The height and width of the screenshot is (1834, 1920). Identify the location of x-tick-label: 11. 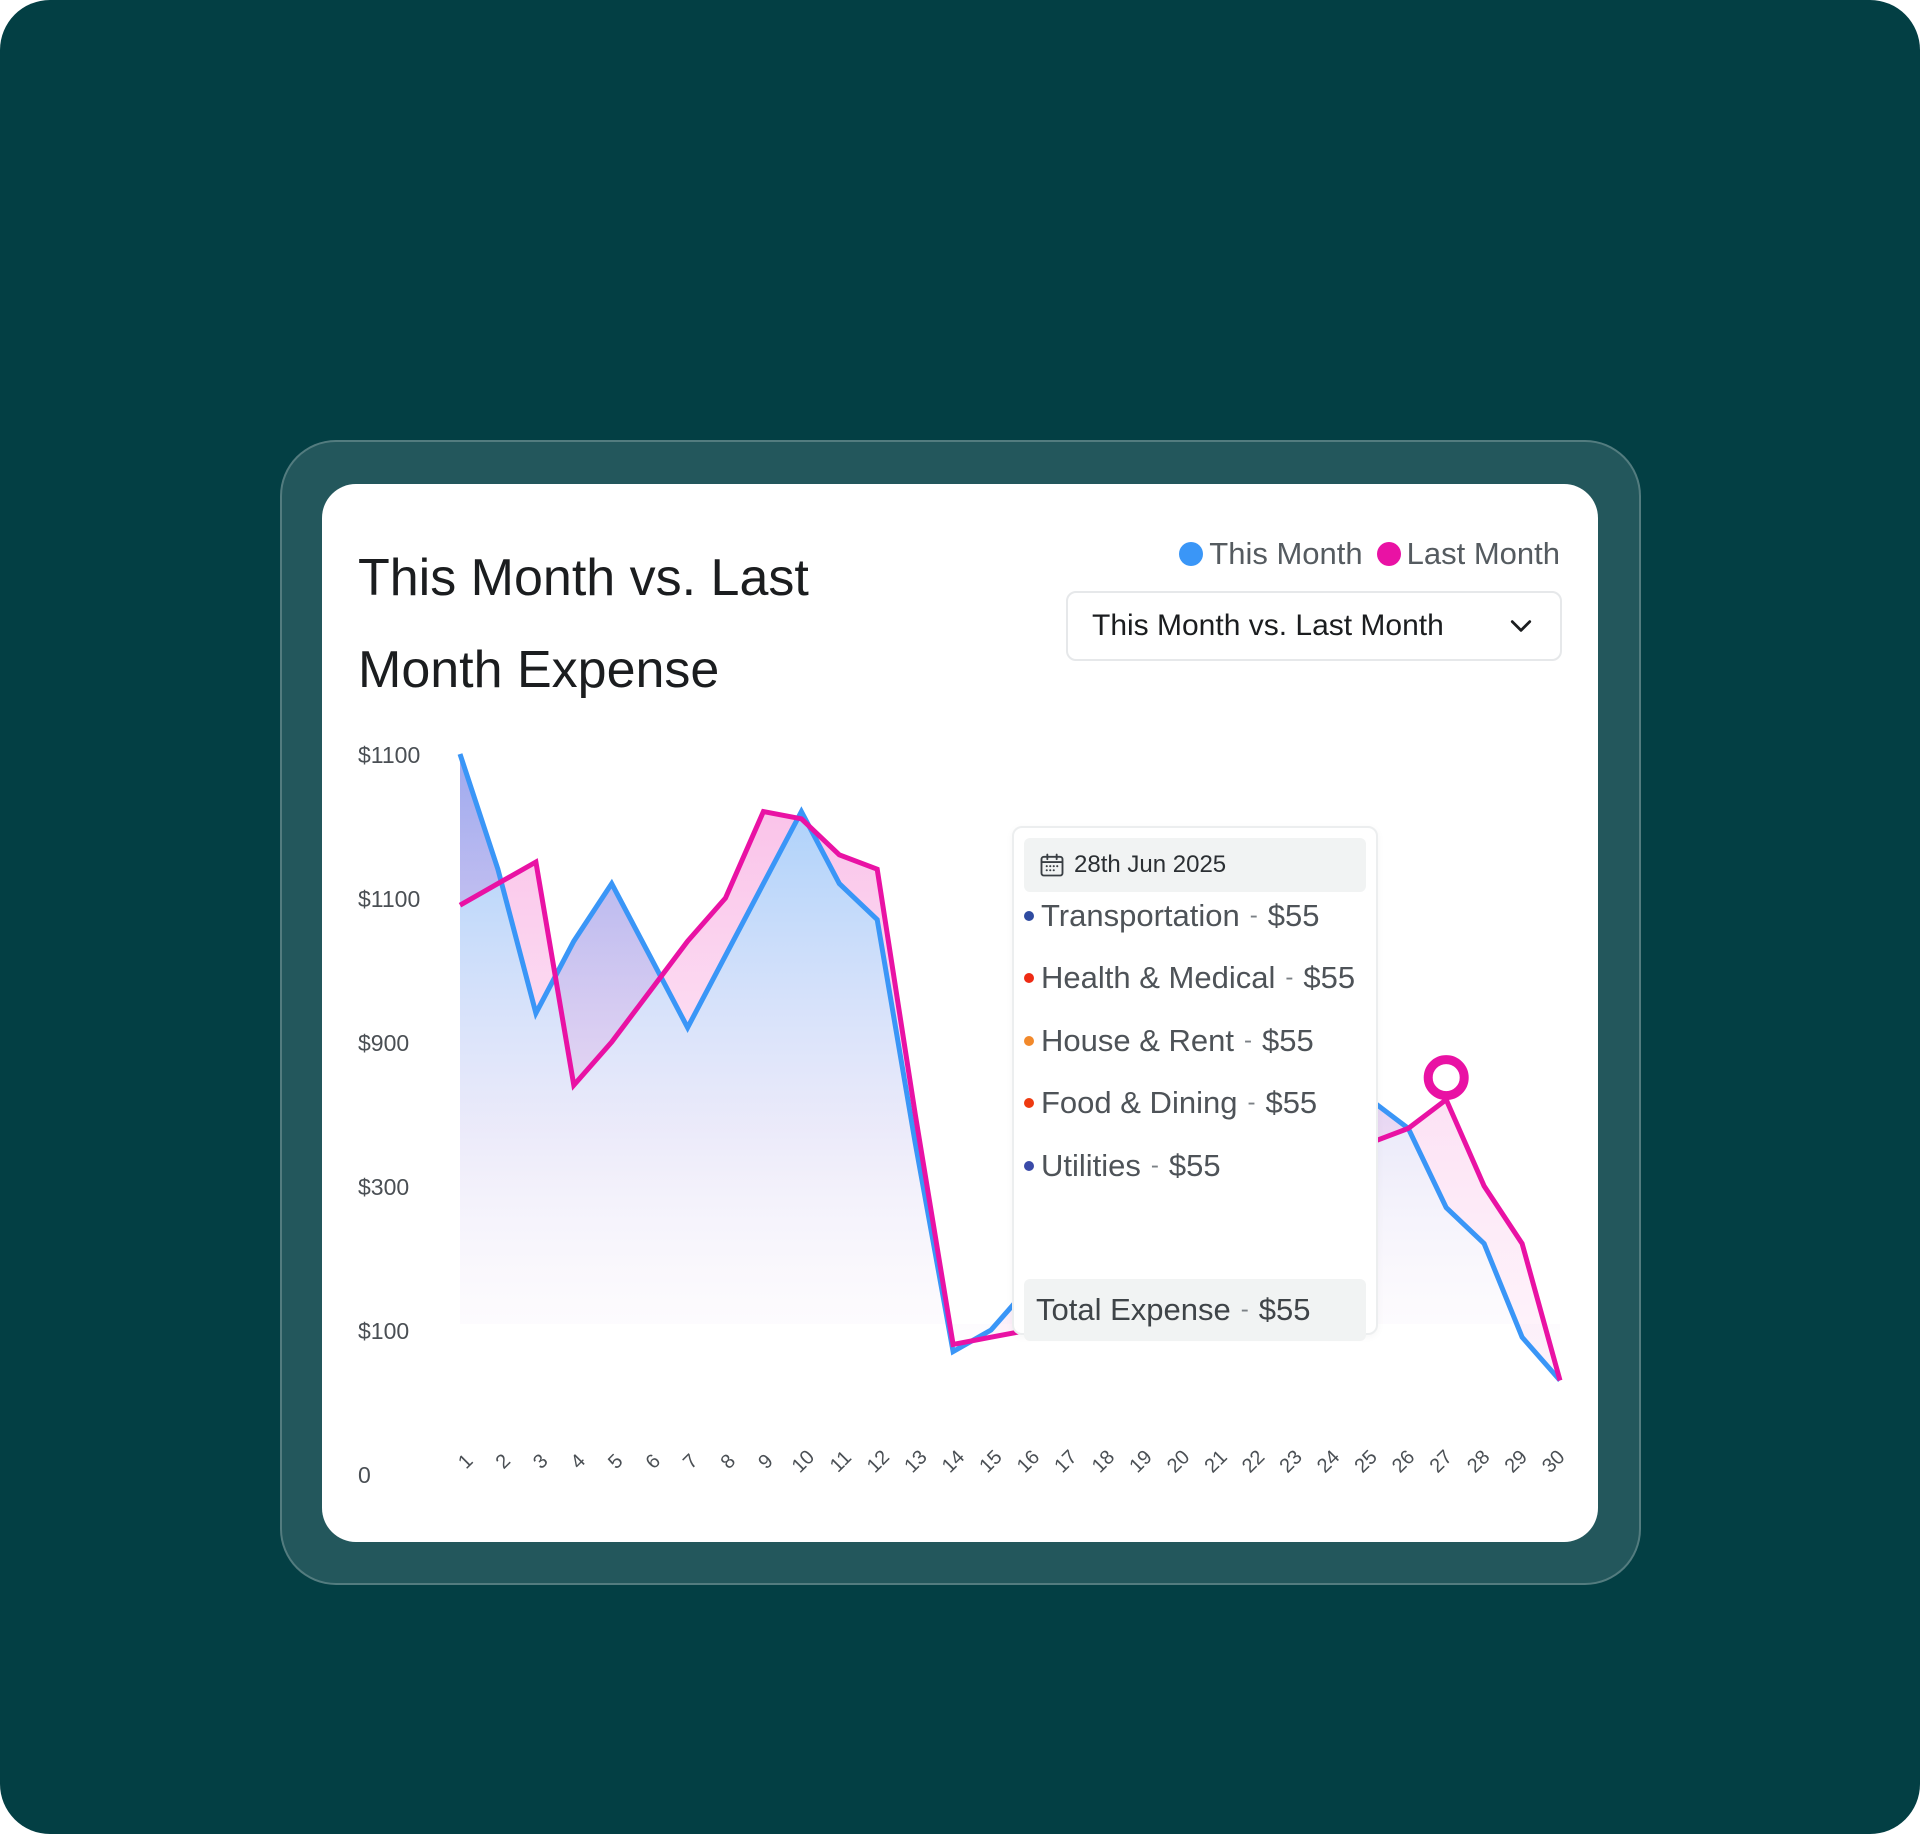
(841, 1462).